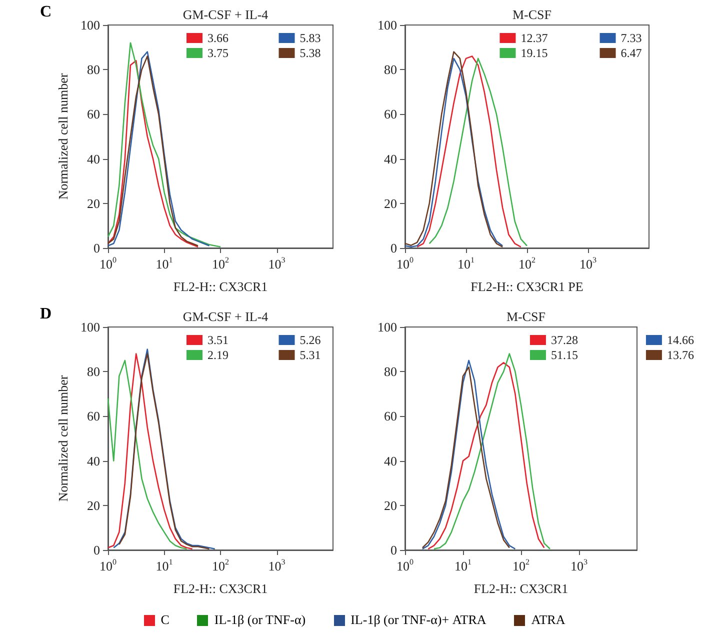  What do you see at coordinates (46, 314) in the screenshot?
I see `text: D` at bounding box center [46, 314].